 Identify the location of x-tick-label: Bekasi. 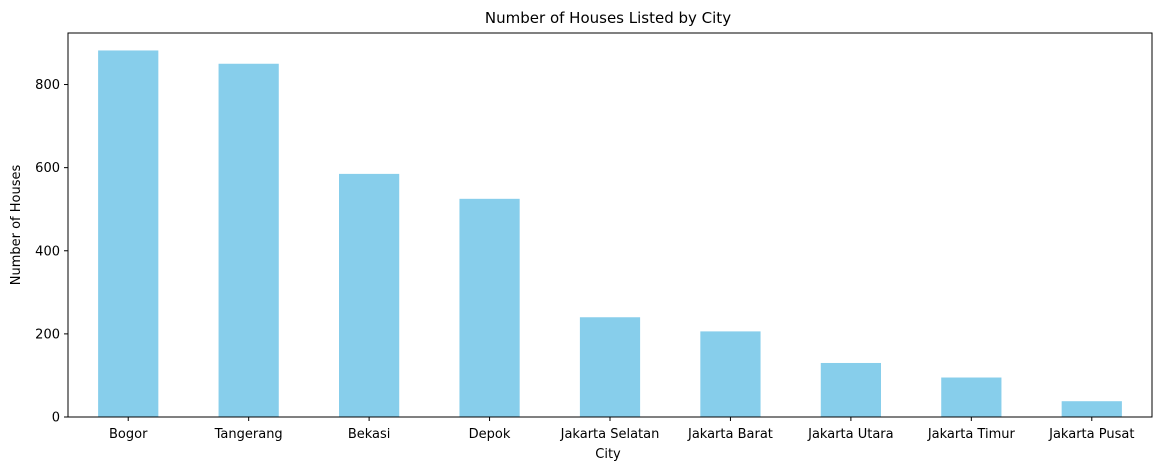
(369, 434).